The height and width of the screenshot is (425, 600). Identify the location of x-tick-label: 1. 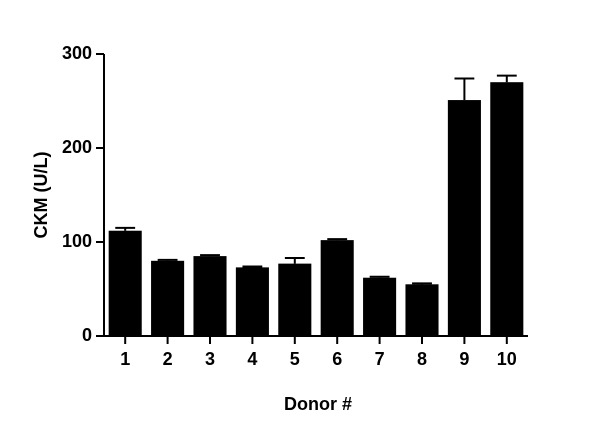
(125, 359).